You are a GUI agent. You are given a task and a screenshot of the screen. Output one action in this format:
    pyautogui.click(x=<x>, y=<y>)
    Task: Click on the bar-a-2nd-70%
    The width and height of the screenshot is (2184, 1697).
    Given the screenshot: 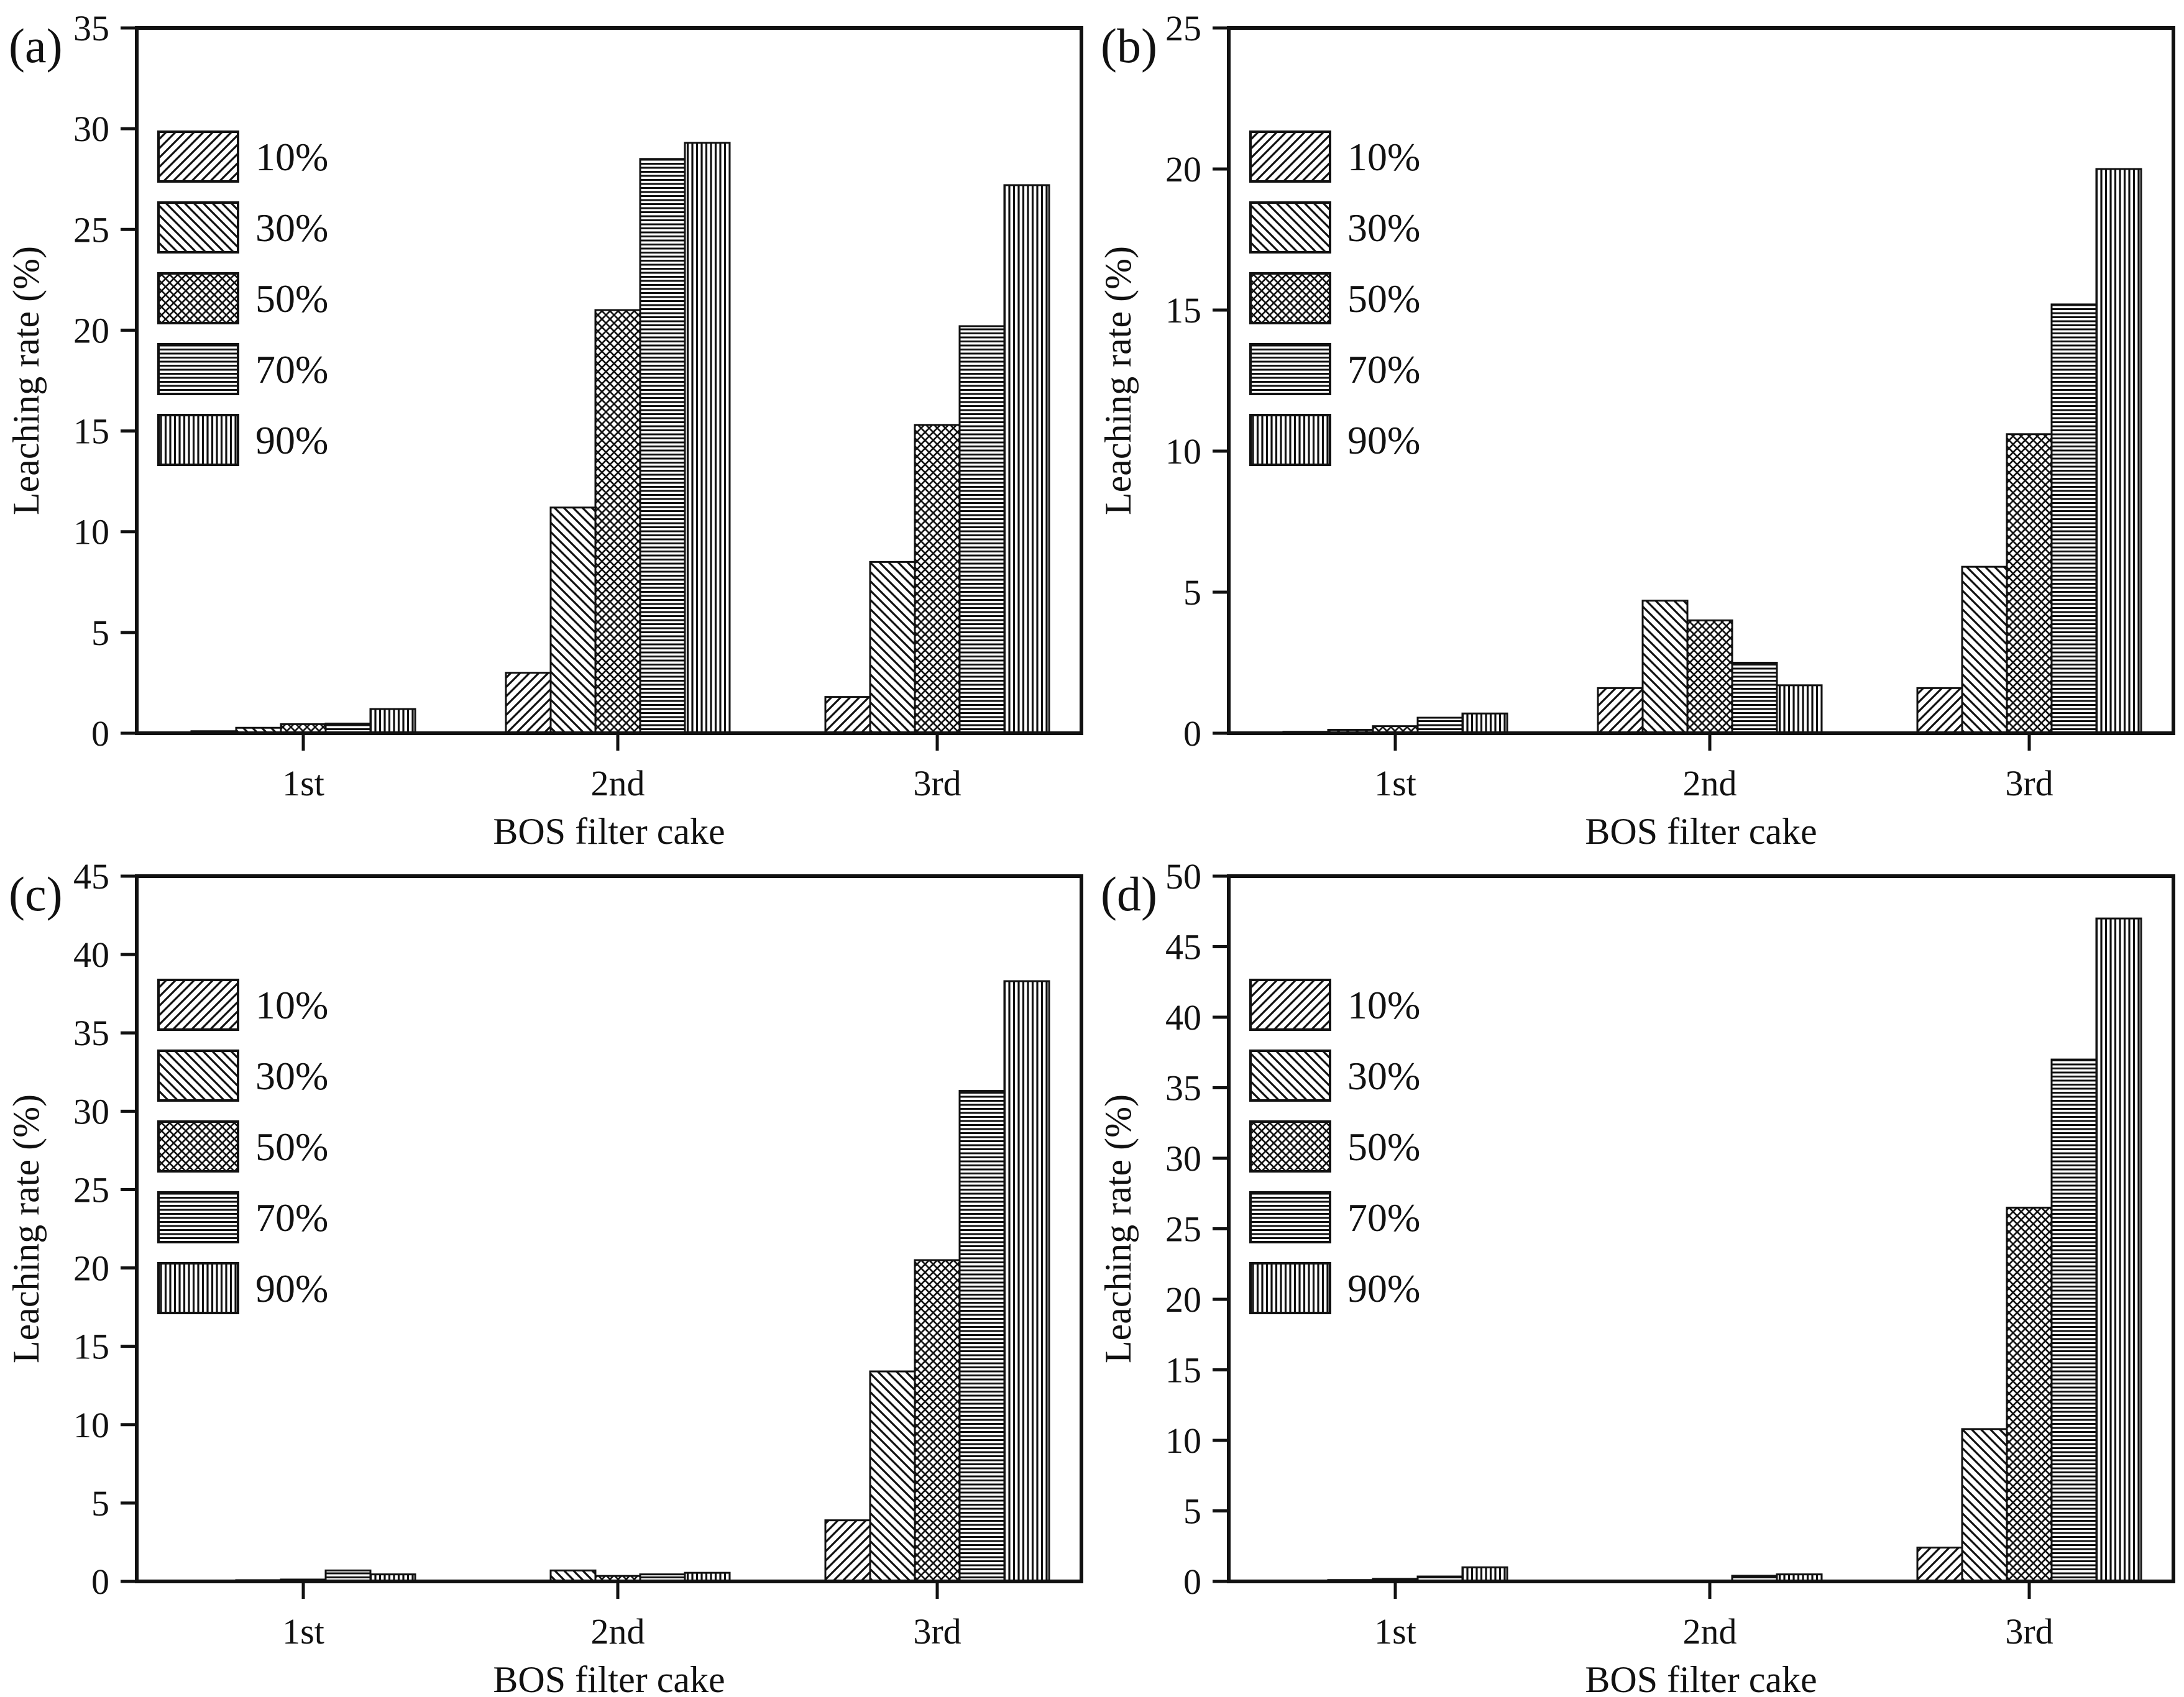 What is the action you would take?
    pyautogui.click(x=663, y=446)
    